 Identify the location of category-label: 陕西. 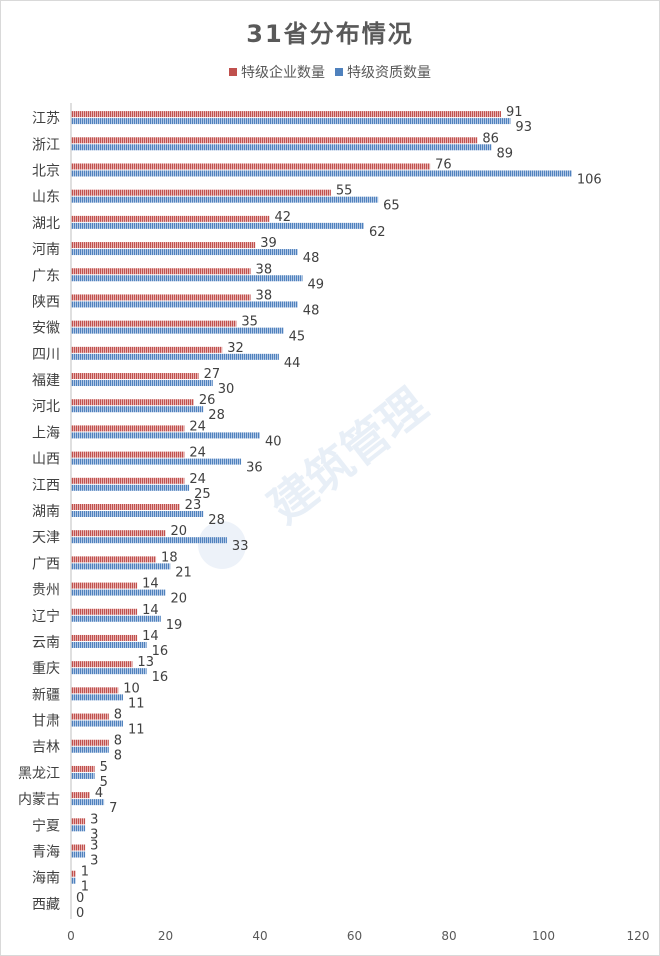
(46, 302).